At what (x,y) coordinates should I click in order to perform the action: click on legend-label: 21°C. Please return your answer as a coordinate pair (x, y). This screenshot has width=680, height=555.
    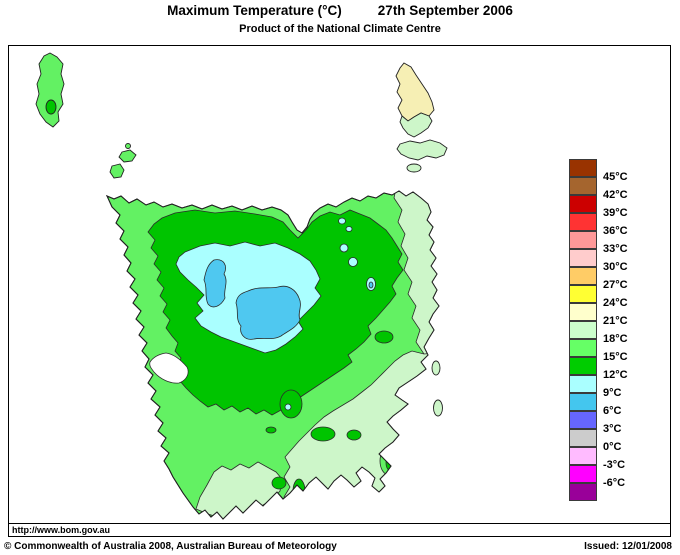
    Looking at the image, I should click on (615, 321).